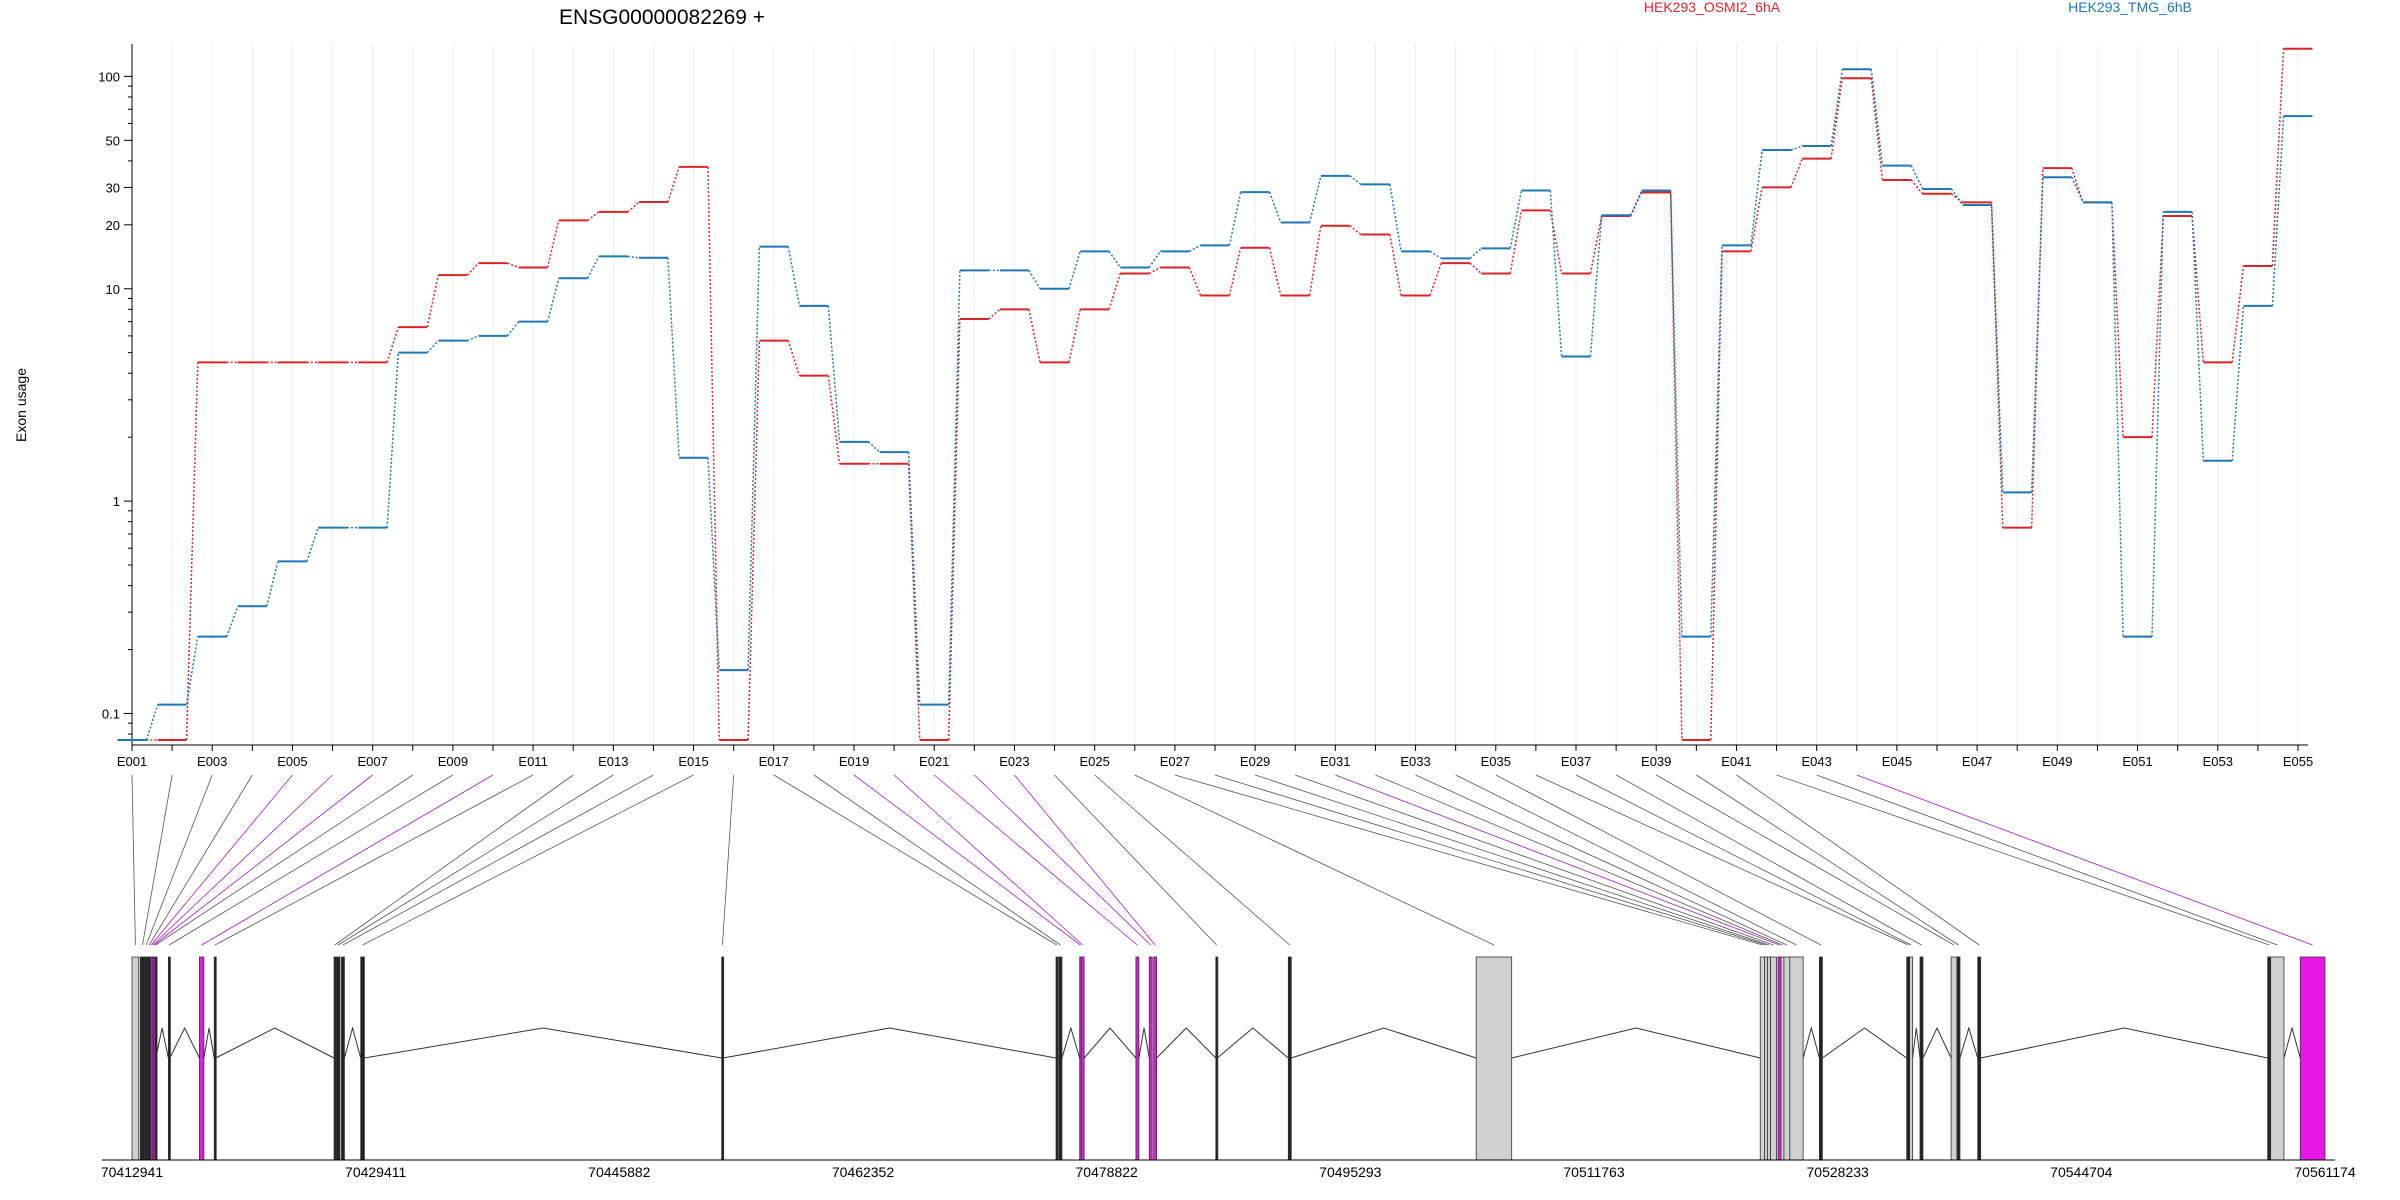  Describe the element at coordinates (202, 1058) in the screenshot. I see `exon-E010` at that location.